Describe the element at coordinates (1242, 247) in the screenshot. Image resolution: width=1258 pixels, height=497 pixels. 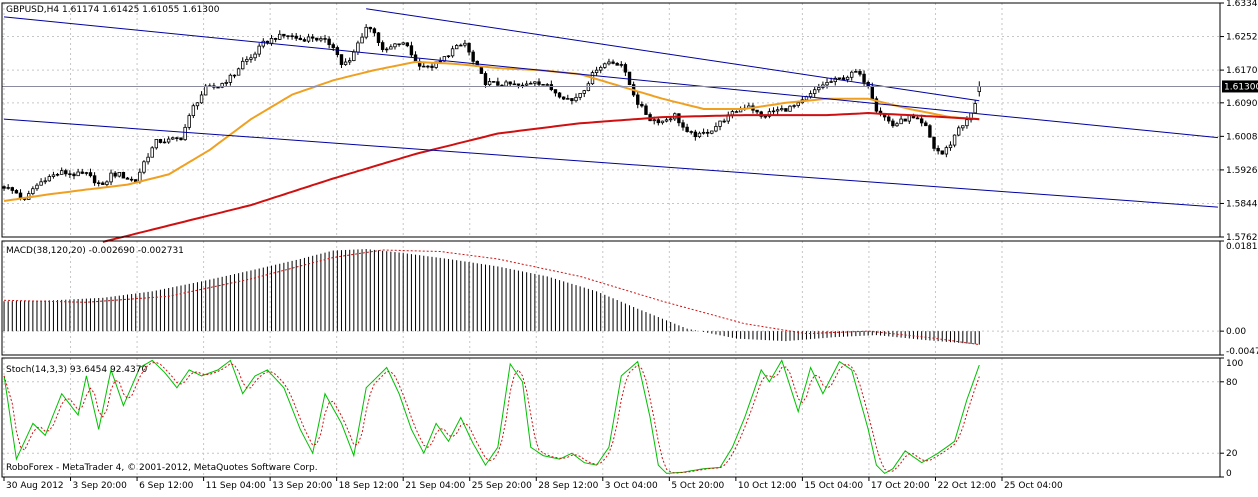
I see `macd-tick-label: 0.018111` at that location.